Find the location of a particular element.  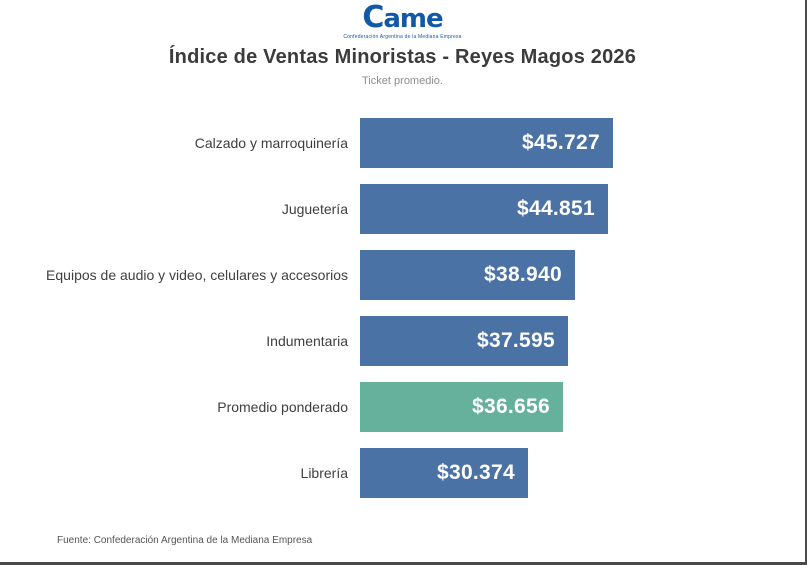

category-label: Juguetería is located at coordinates (314, 209).